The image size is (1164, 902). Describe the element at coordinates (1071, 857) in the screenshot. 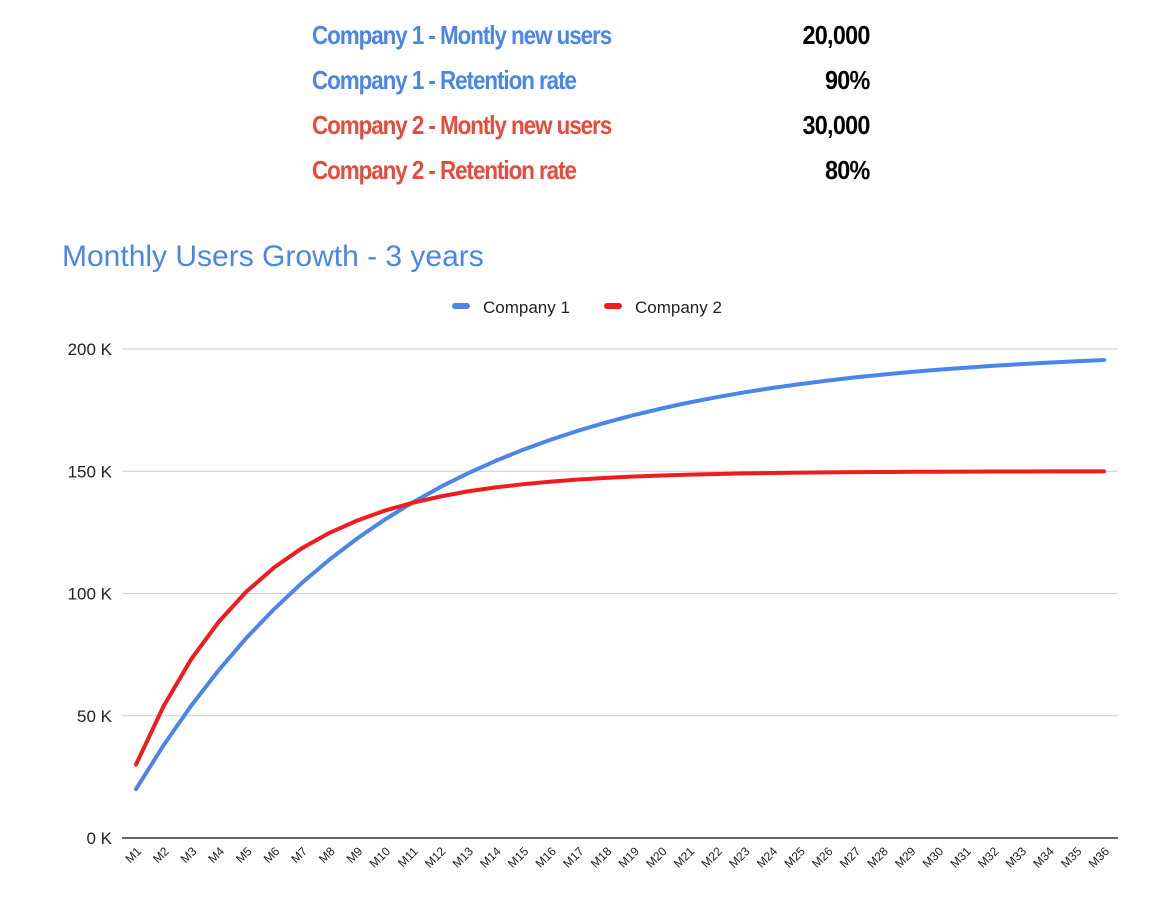

I see `x-tick-label: M35` at that location.